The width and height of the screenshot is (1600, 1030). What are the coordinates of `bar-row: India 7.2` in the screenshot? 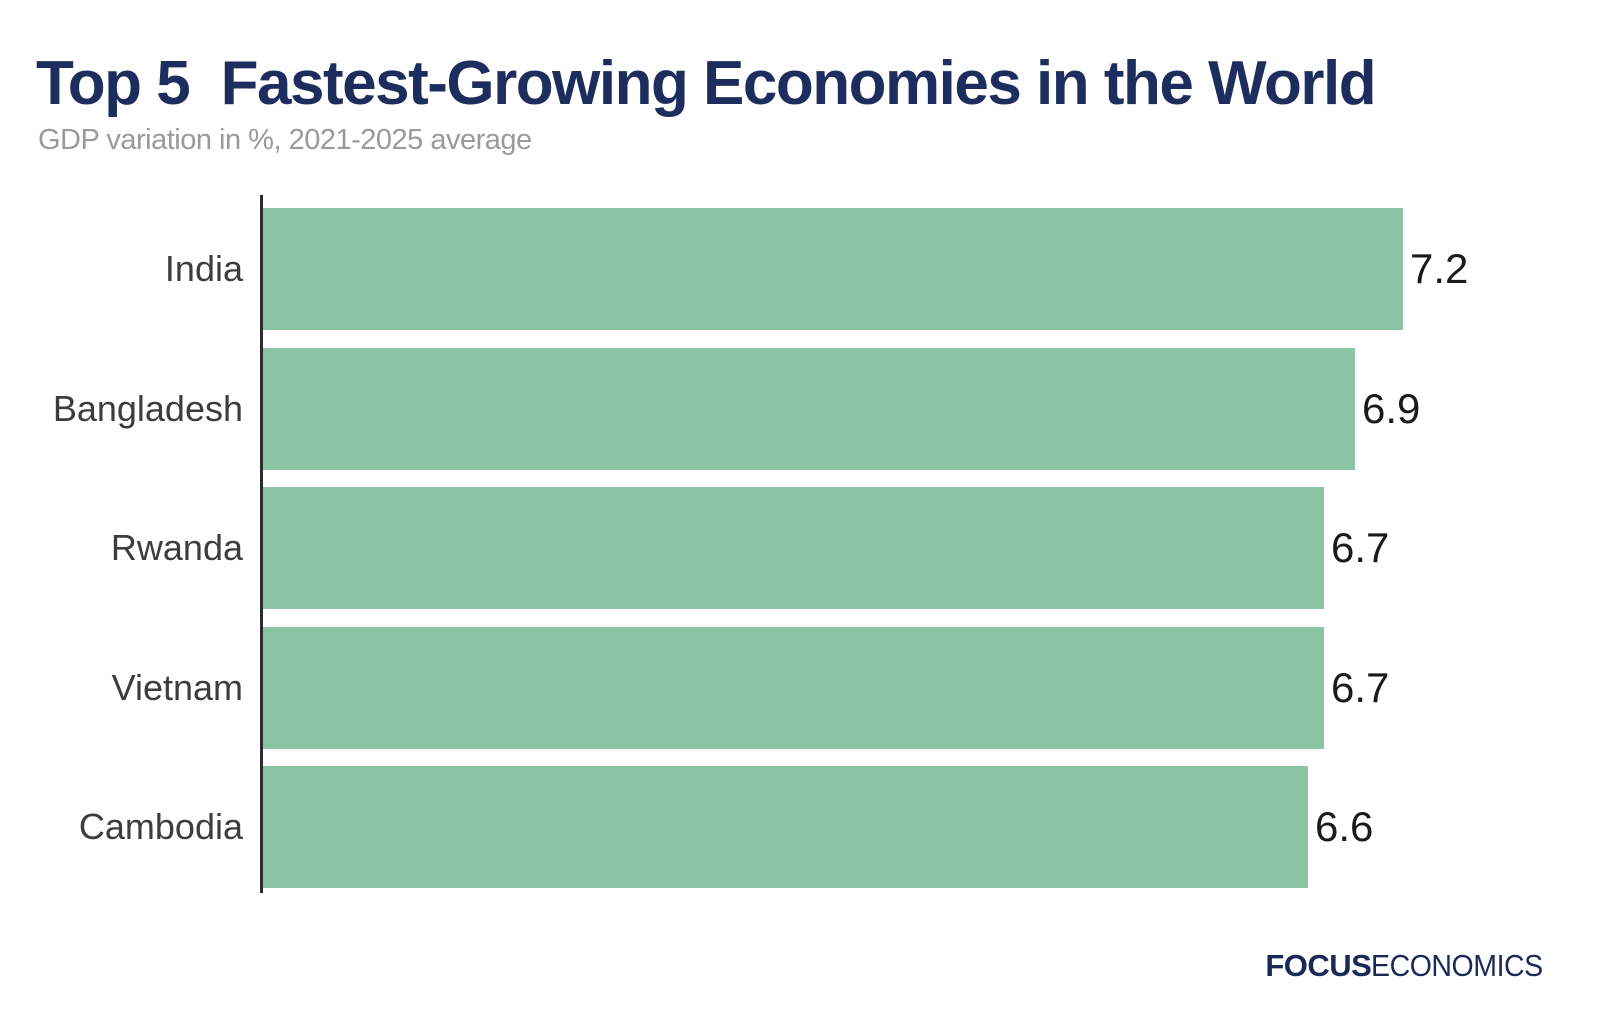 It's located at (800, 269).